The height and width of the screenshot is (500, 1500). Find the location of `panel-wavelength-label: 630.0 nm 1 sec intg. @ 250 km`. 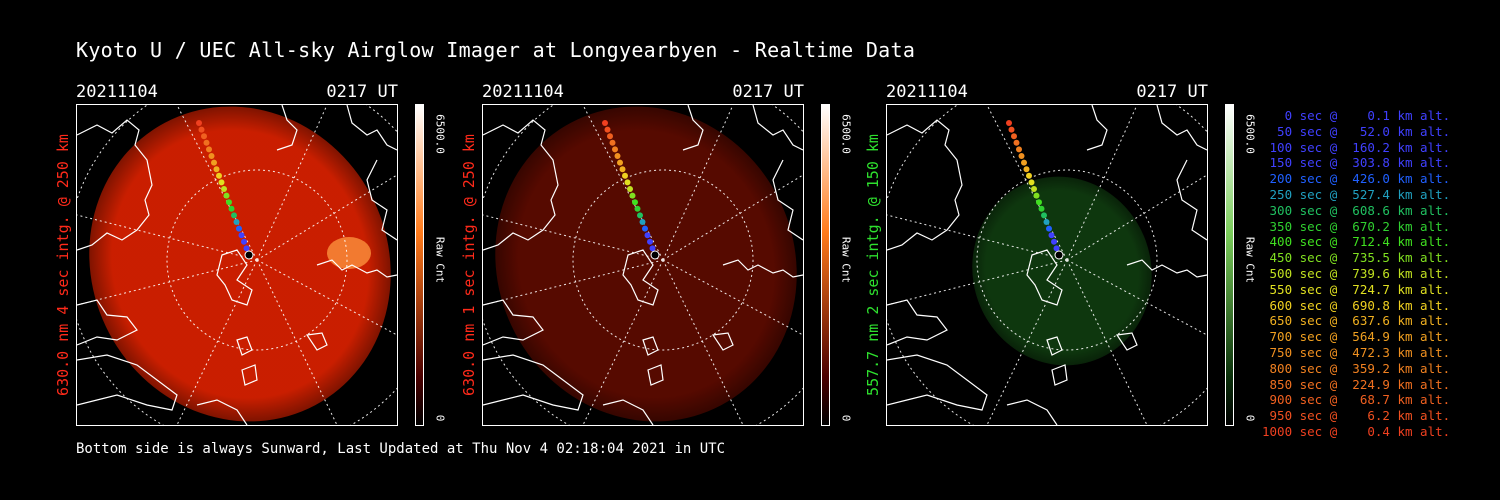

panel-wavelength-label: 630.0 nm 1 sec intg. @ 250 km is located at coordinates (469, 265).